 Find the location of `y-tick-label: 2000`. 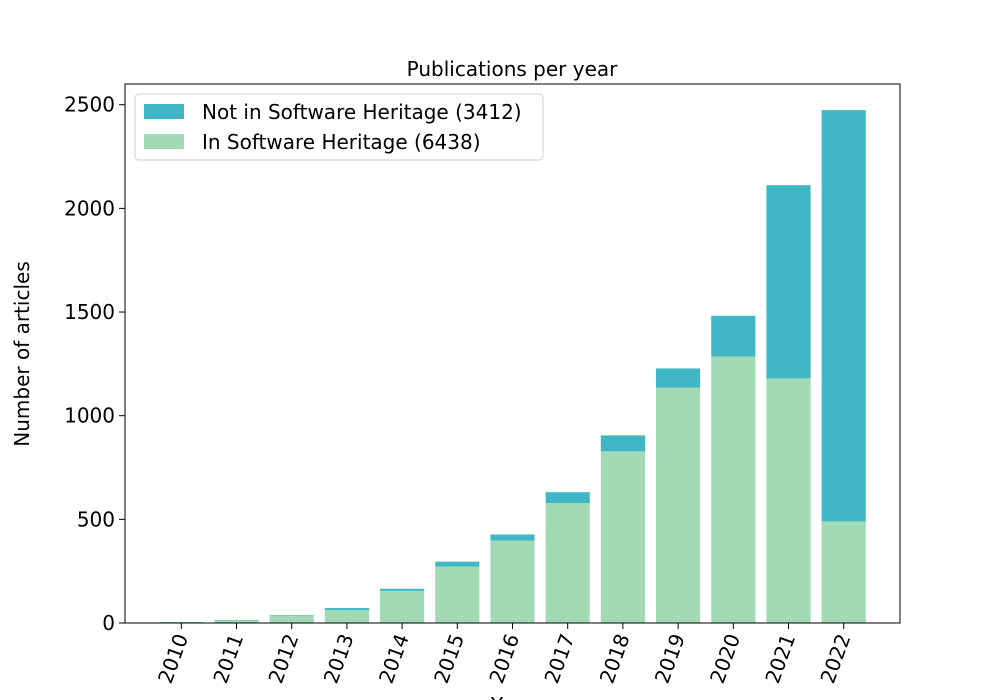

y-tick-label: 2000 is located at coordinates (89, 208).